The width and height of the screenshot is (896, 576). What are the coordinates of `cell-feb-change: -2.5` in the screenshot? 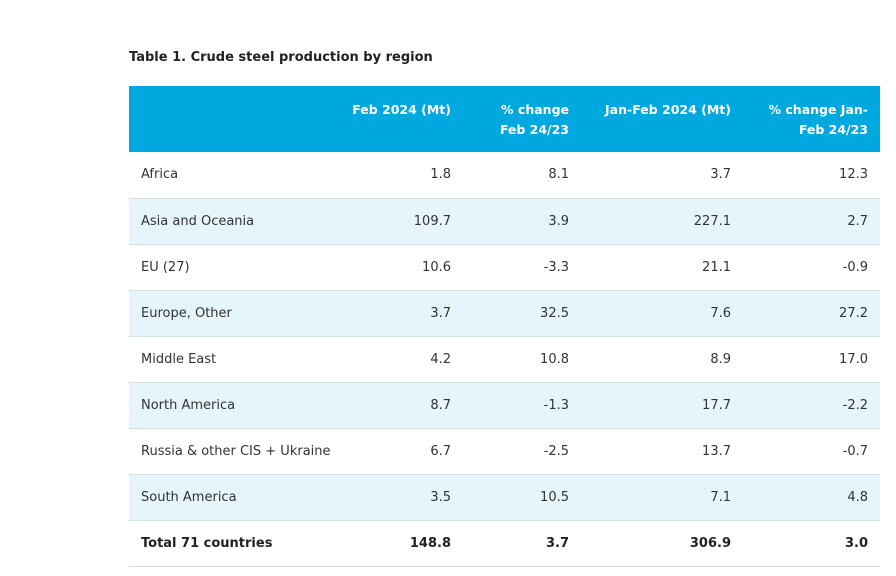 It's located at (556, 451).